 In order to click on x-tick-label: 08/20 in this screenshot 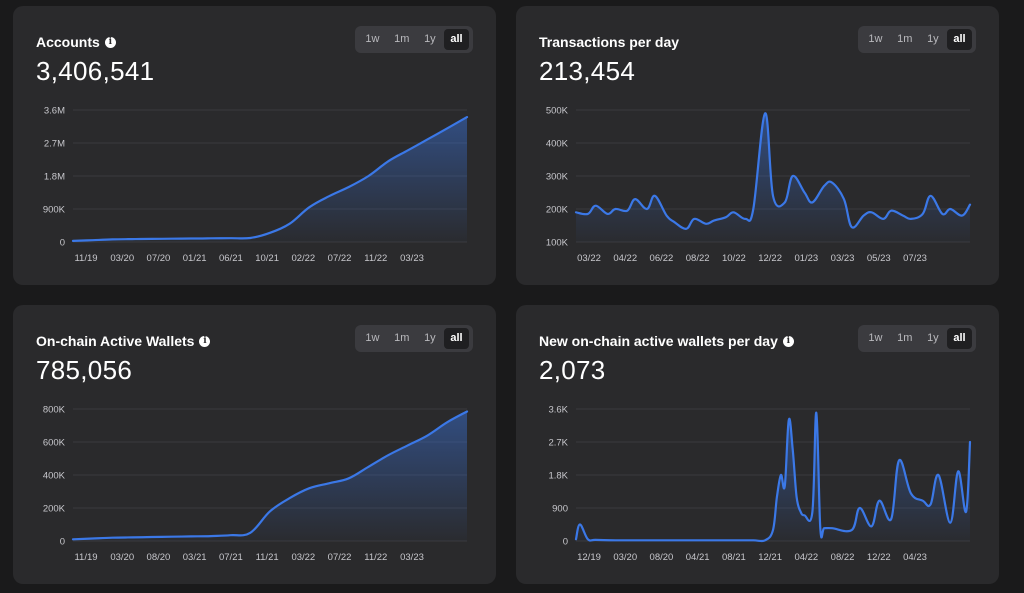, I will do `click(662, 557)`.